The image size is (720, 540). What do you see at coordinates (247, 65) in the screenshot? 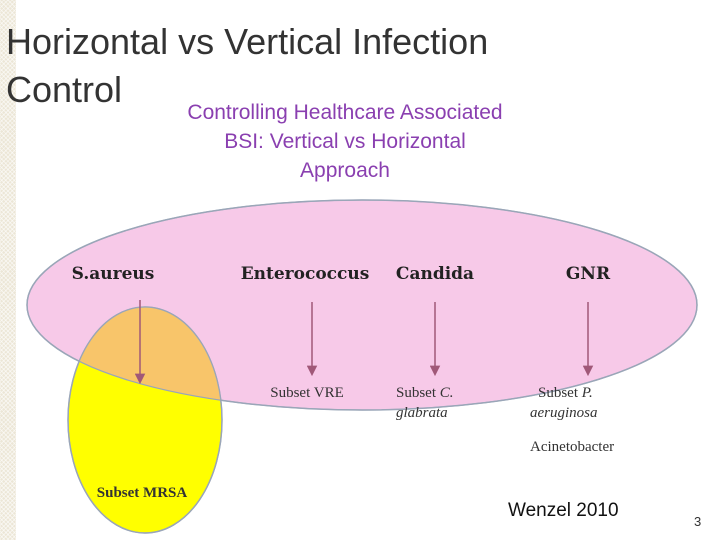
I see `slide-title: Horizontal vs Vertical Infection Control` at bounding box center [247, 65].